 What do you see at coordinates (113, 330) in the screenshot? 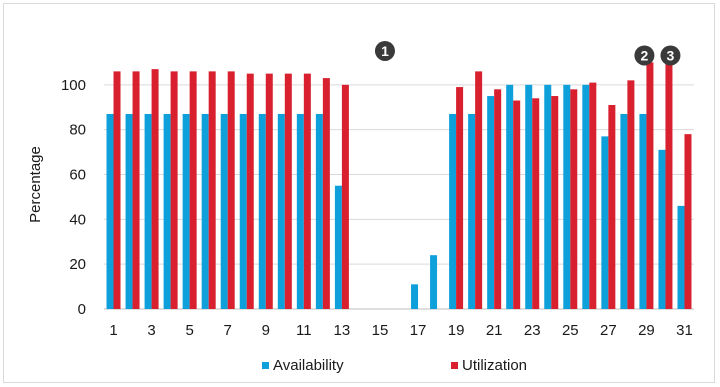
I see `x-tick-label-1: 1` at bounding box center [113, 330].